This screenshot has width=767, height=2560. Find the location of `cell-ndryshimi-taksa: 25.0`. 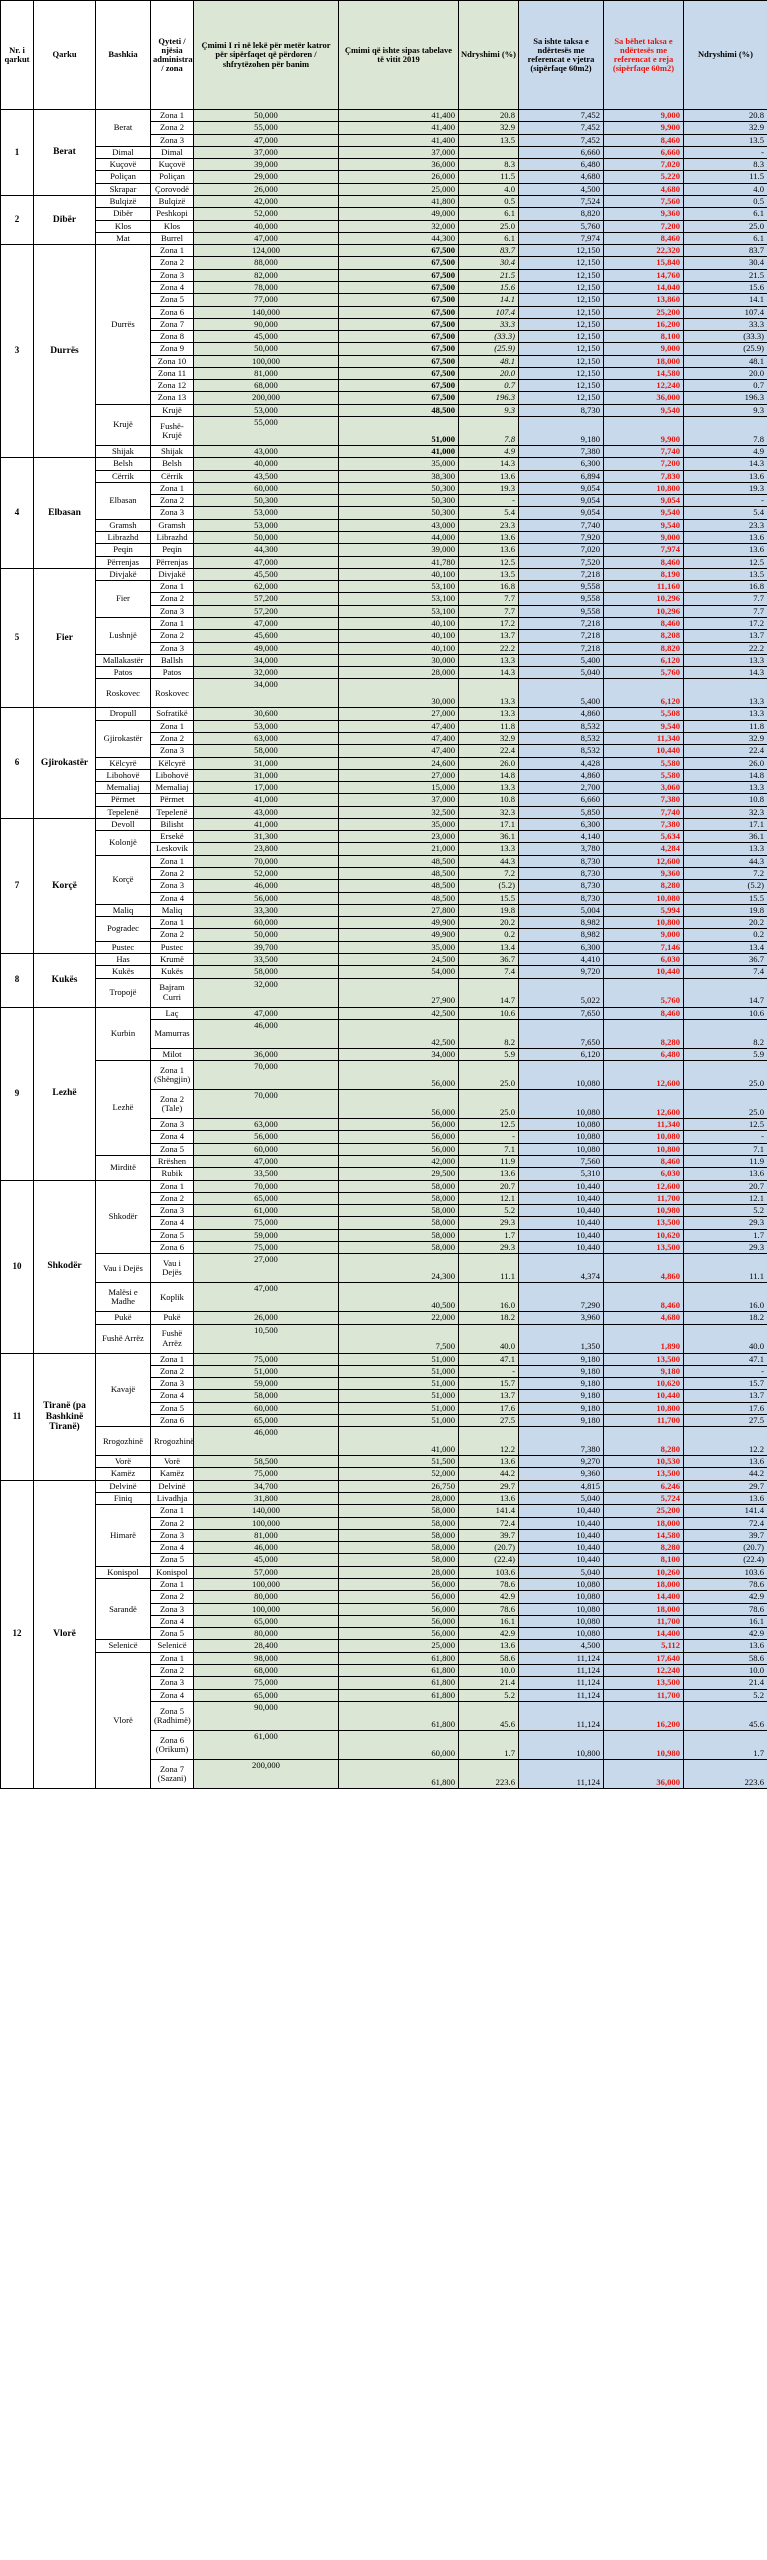

cell-ndryshimi-taksa: 25.0 is located at coordinates (725, 226).